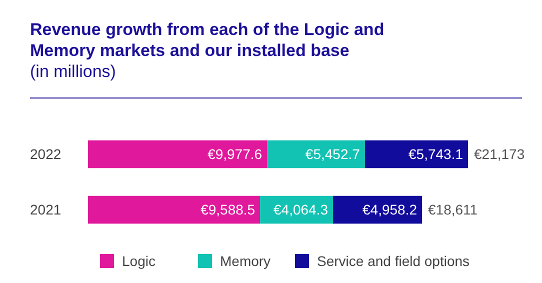  What do you see at coordinates (390, 210) in the screenshot?
I see `data-label: €4,958.2` at bounding box center [390, 210].